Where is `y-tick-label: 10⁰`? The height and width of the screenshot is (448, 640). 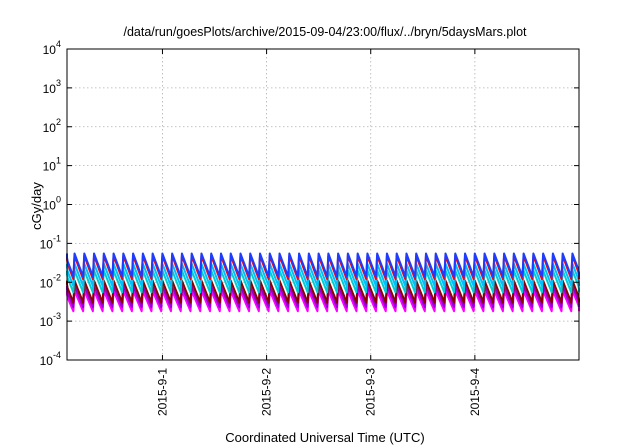
y-tick-label: 10⁰ is located at coordinates (52, 204).